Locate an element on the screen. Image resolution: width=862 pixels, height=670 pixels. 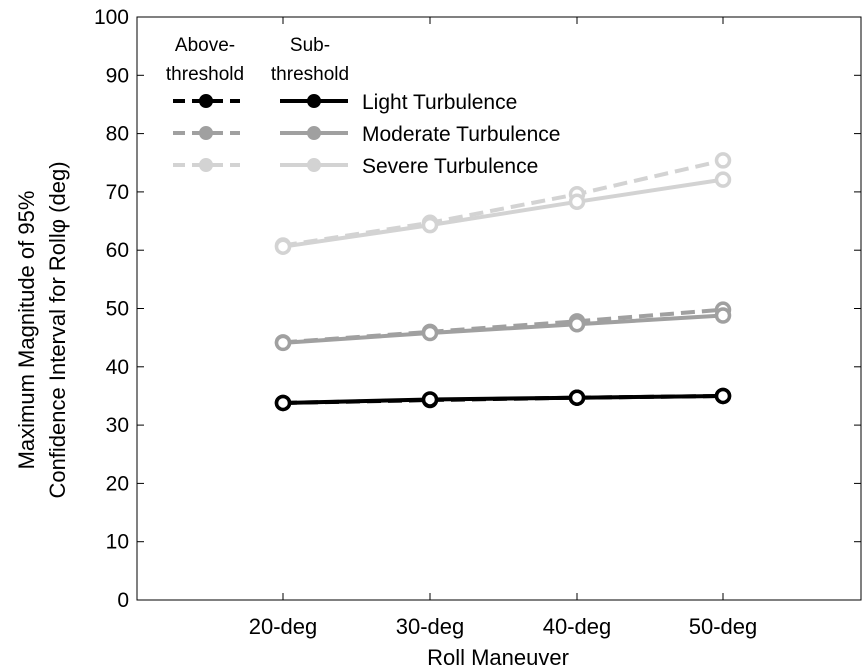
series-moderate-turbulence-above-threshold is located at coordinates (503, 326).